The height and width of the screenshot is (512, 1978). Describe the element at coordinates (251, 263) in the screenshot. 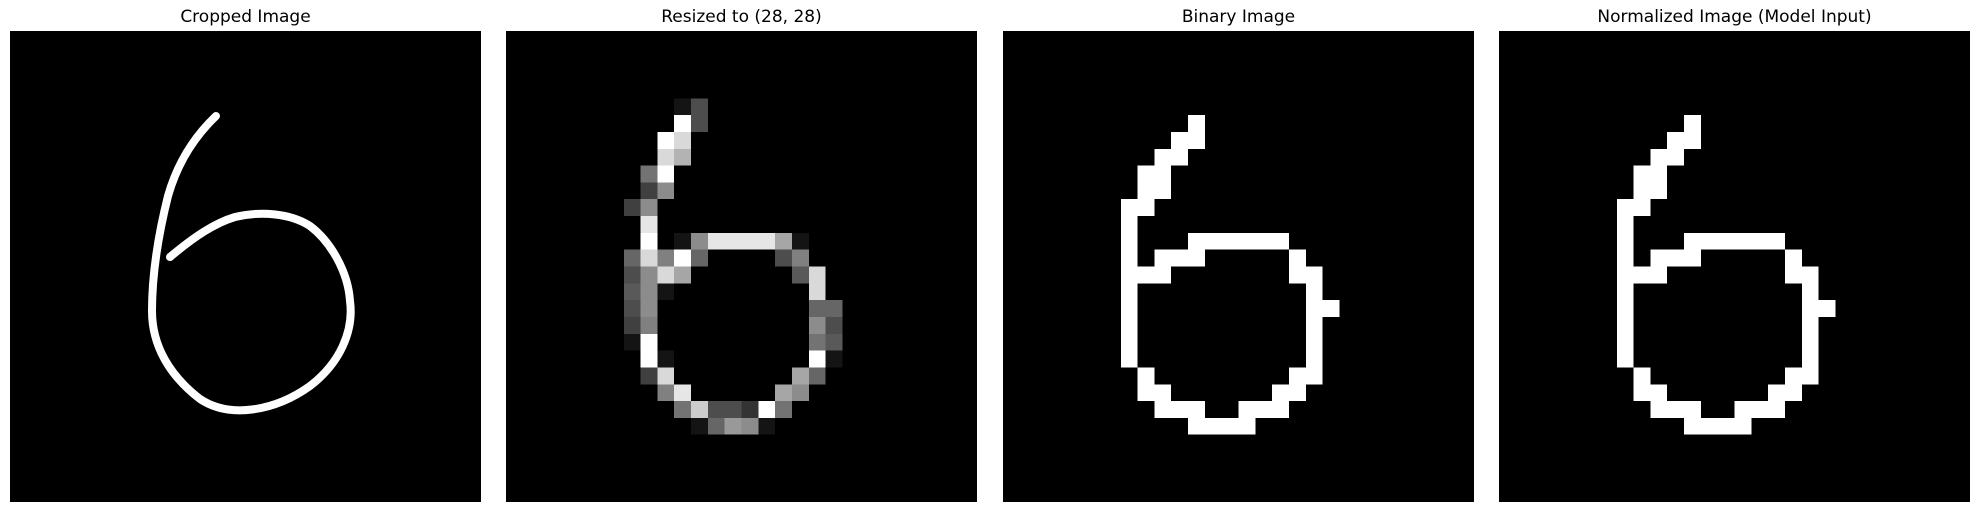

I see `digit-stroke` at that location.